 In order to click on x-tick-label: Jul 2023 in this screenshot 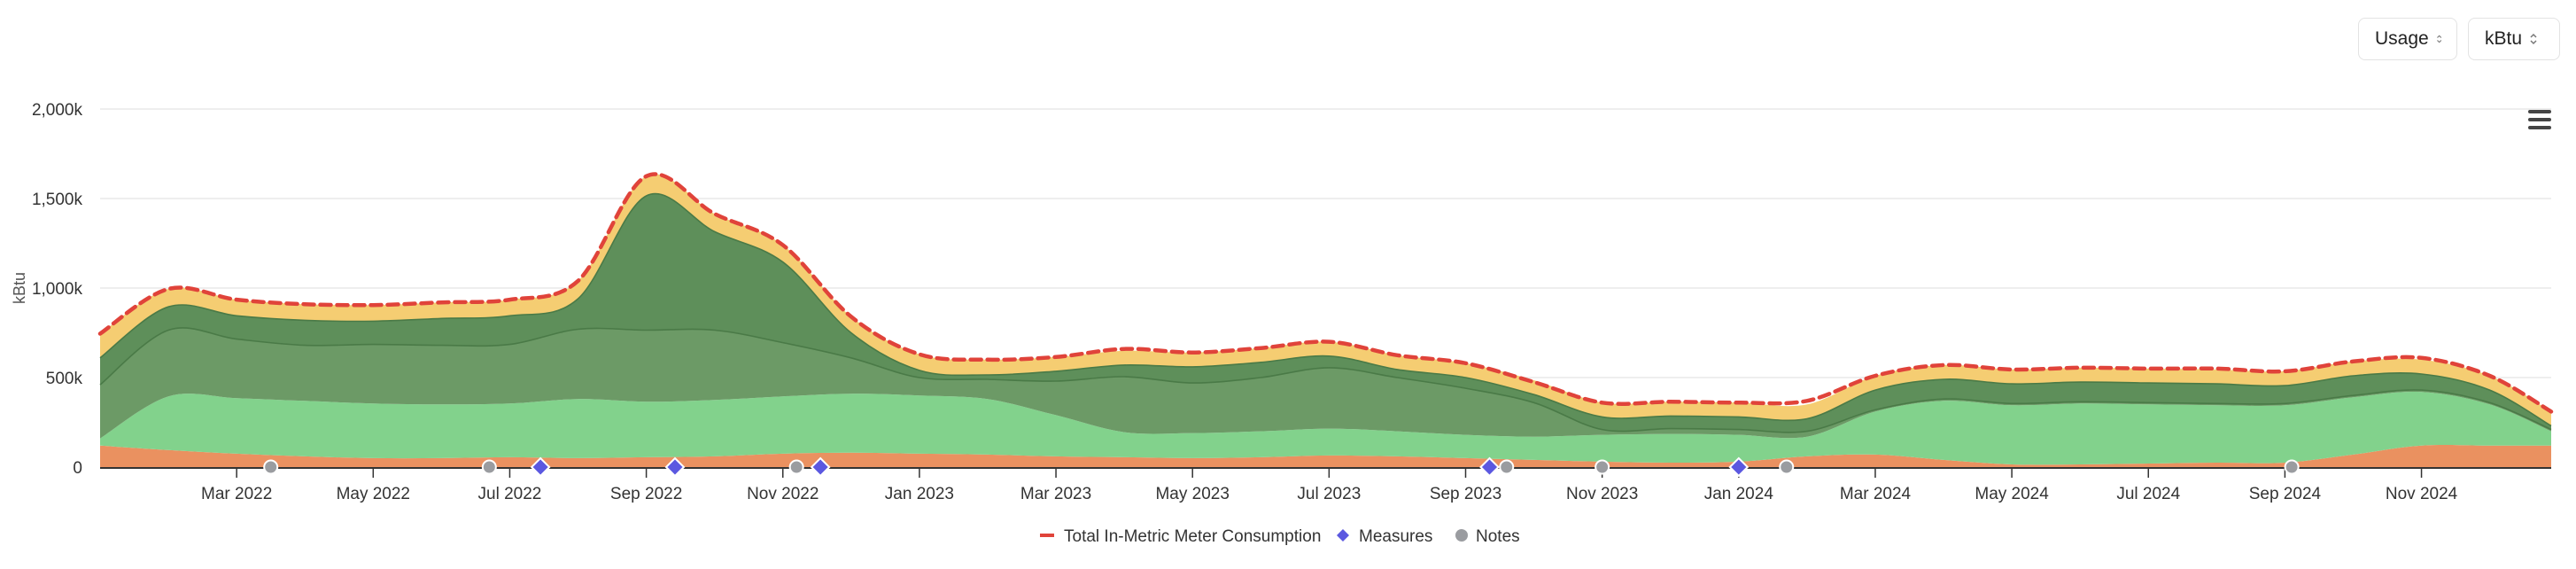, I will do `click(1329, 494)`.